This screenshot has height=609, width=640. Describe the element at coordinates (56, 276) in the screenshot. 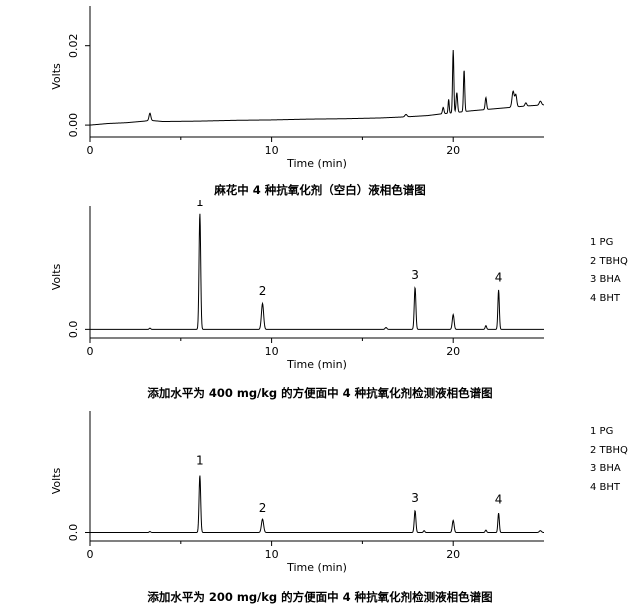

I see `chart-2-y-axis-title: Volts` at that location.